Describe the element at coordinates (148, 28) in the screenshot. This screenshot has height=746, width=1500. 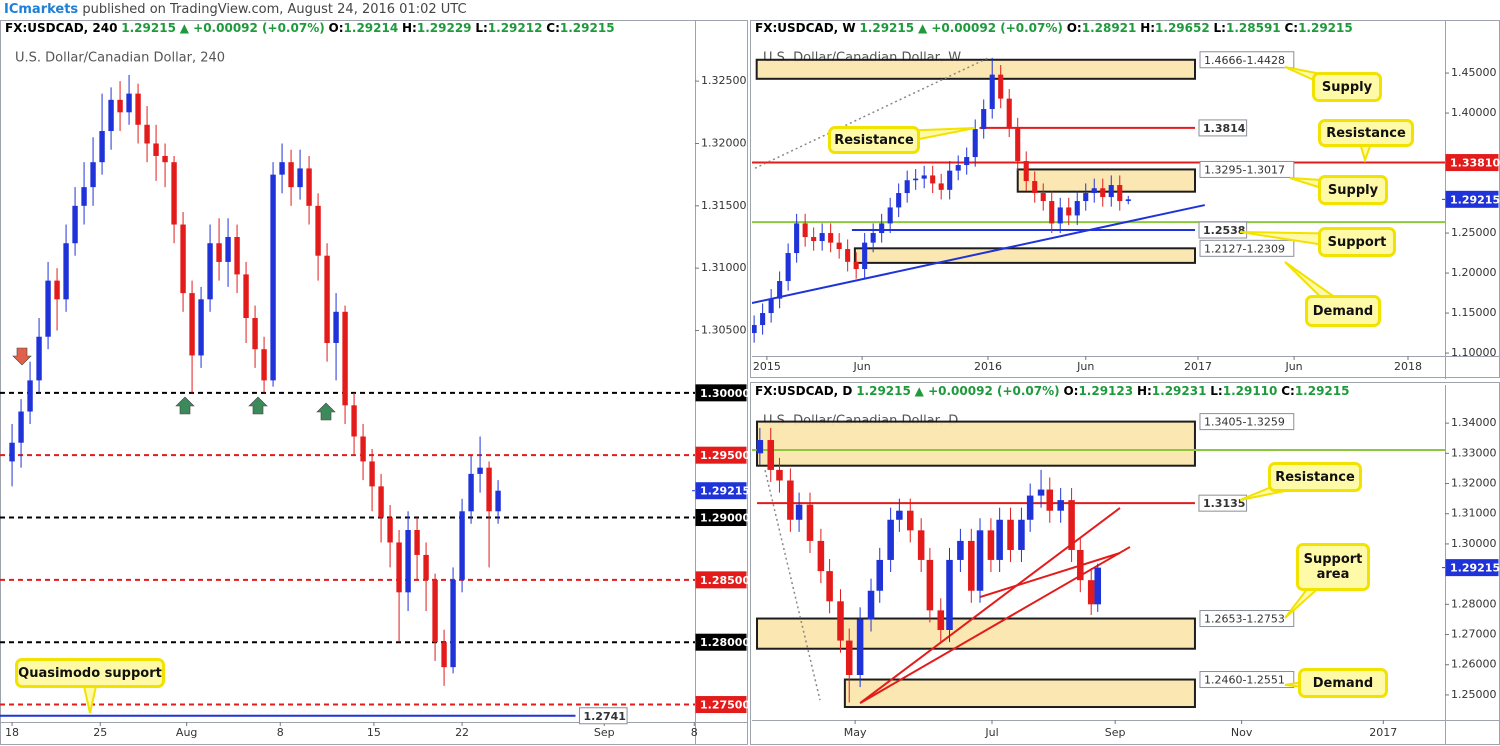
I see `last-price: 1.29215` at that location.